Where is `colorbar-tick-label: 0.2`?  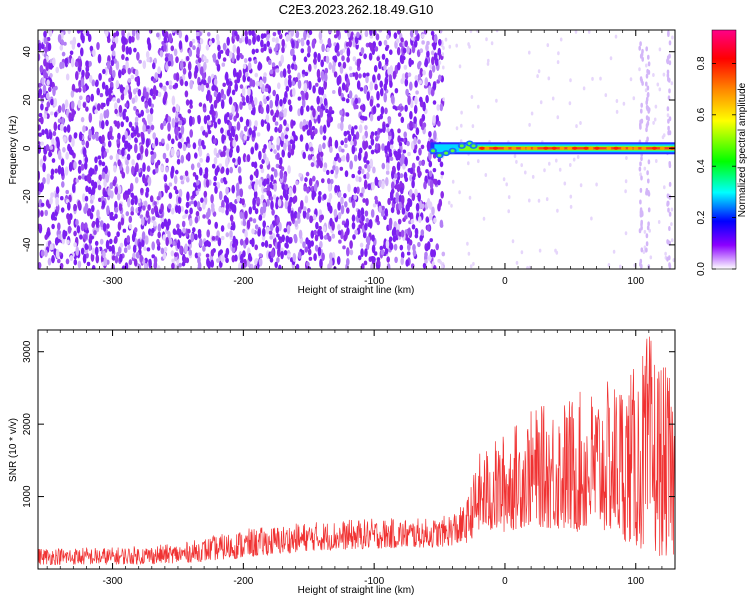 colorbar-tick-label: 0.2 is located at coordinates (701, 217).